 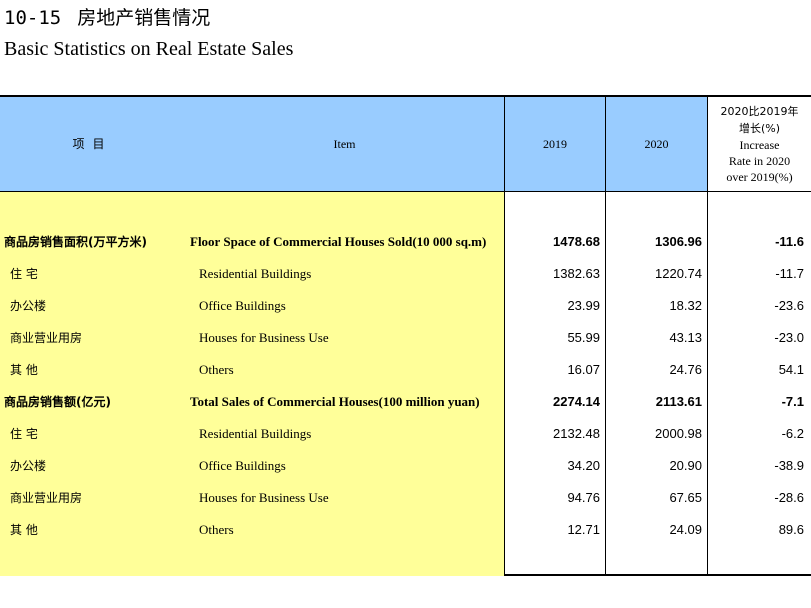 I want to click on header-rate-cn-2: 增长(%), so click(x=759, y=128).